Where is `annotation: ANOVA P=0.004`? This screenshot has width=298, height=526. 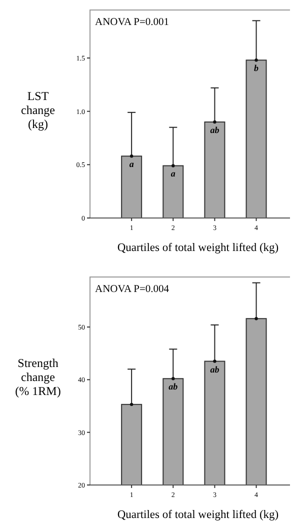
annotation: ANOVA P=0.004 is located at coordinates (132, 289).